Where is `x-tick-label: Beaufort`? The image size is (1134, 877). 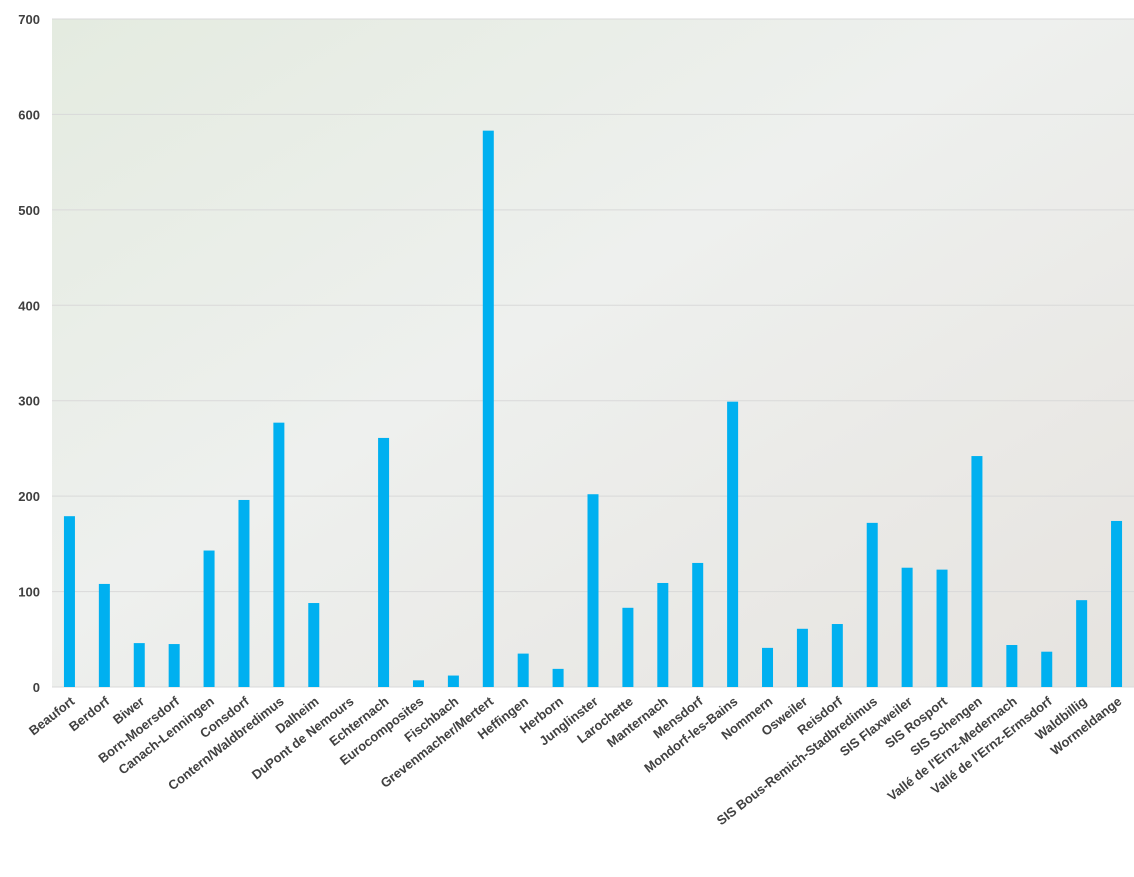
x-tick-label: Beaufort is located at coordinates (52, 715).